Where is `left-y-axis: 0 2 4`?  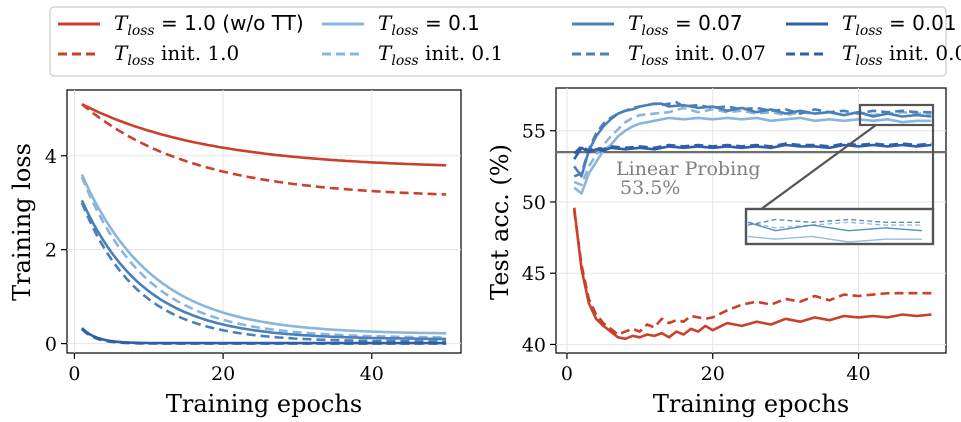
left-y-axis: 0 2 4 is located at coordinates (56, 251).